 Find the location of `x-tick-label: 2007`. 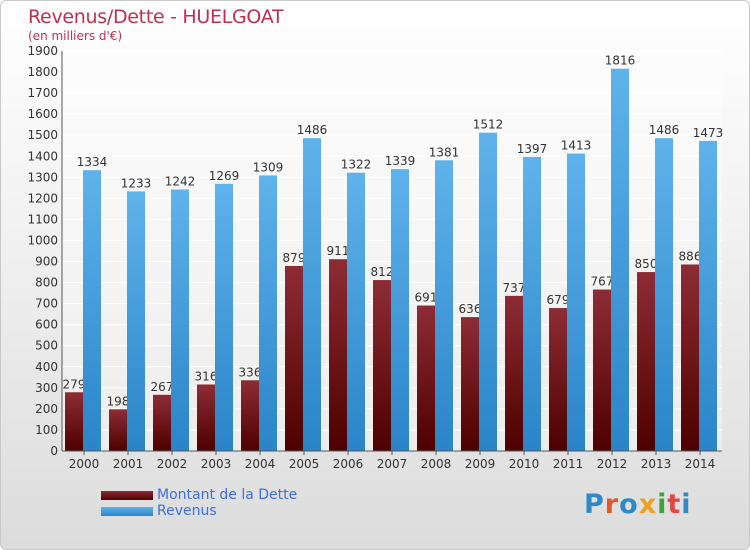

x-tick-label: 2007 is located at coordinates (392, 464).